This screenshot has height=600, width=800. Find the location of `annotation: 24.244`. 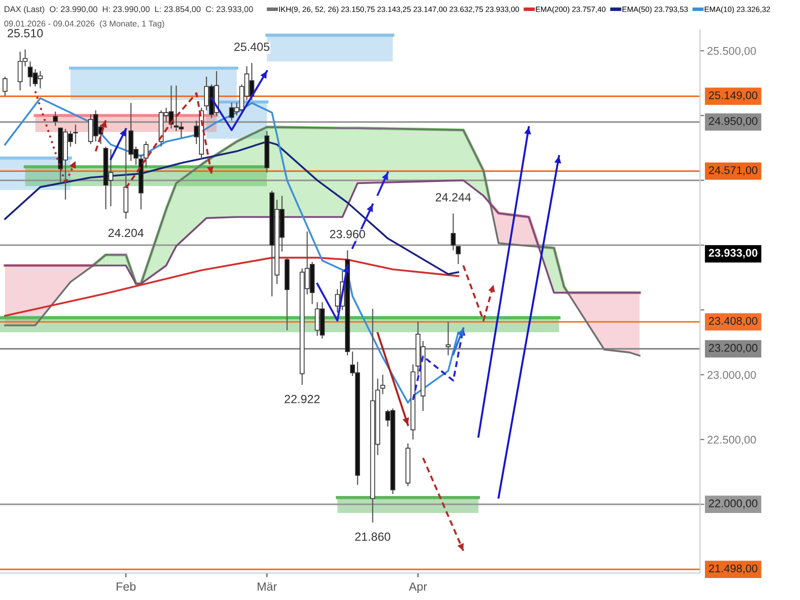

annotation: 24.244 is located at coordinates (453, 197).